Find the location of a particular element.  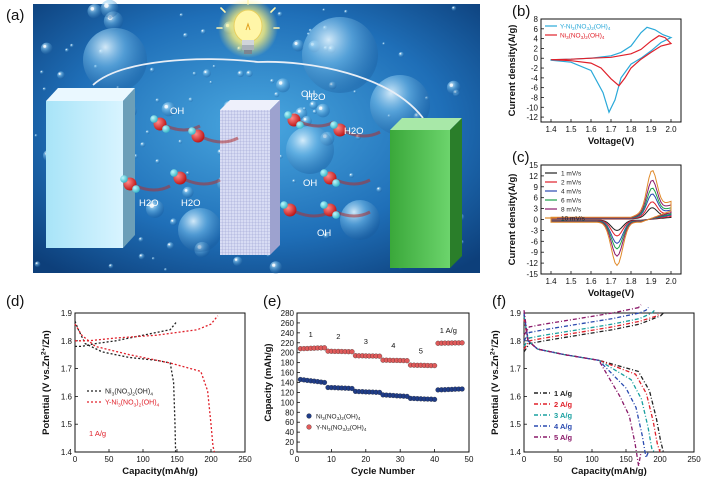

water-molecules is located at coordinates (250, 165).